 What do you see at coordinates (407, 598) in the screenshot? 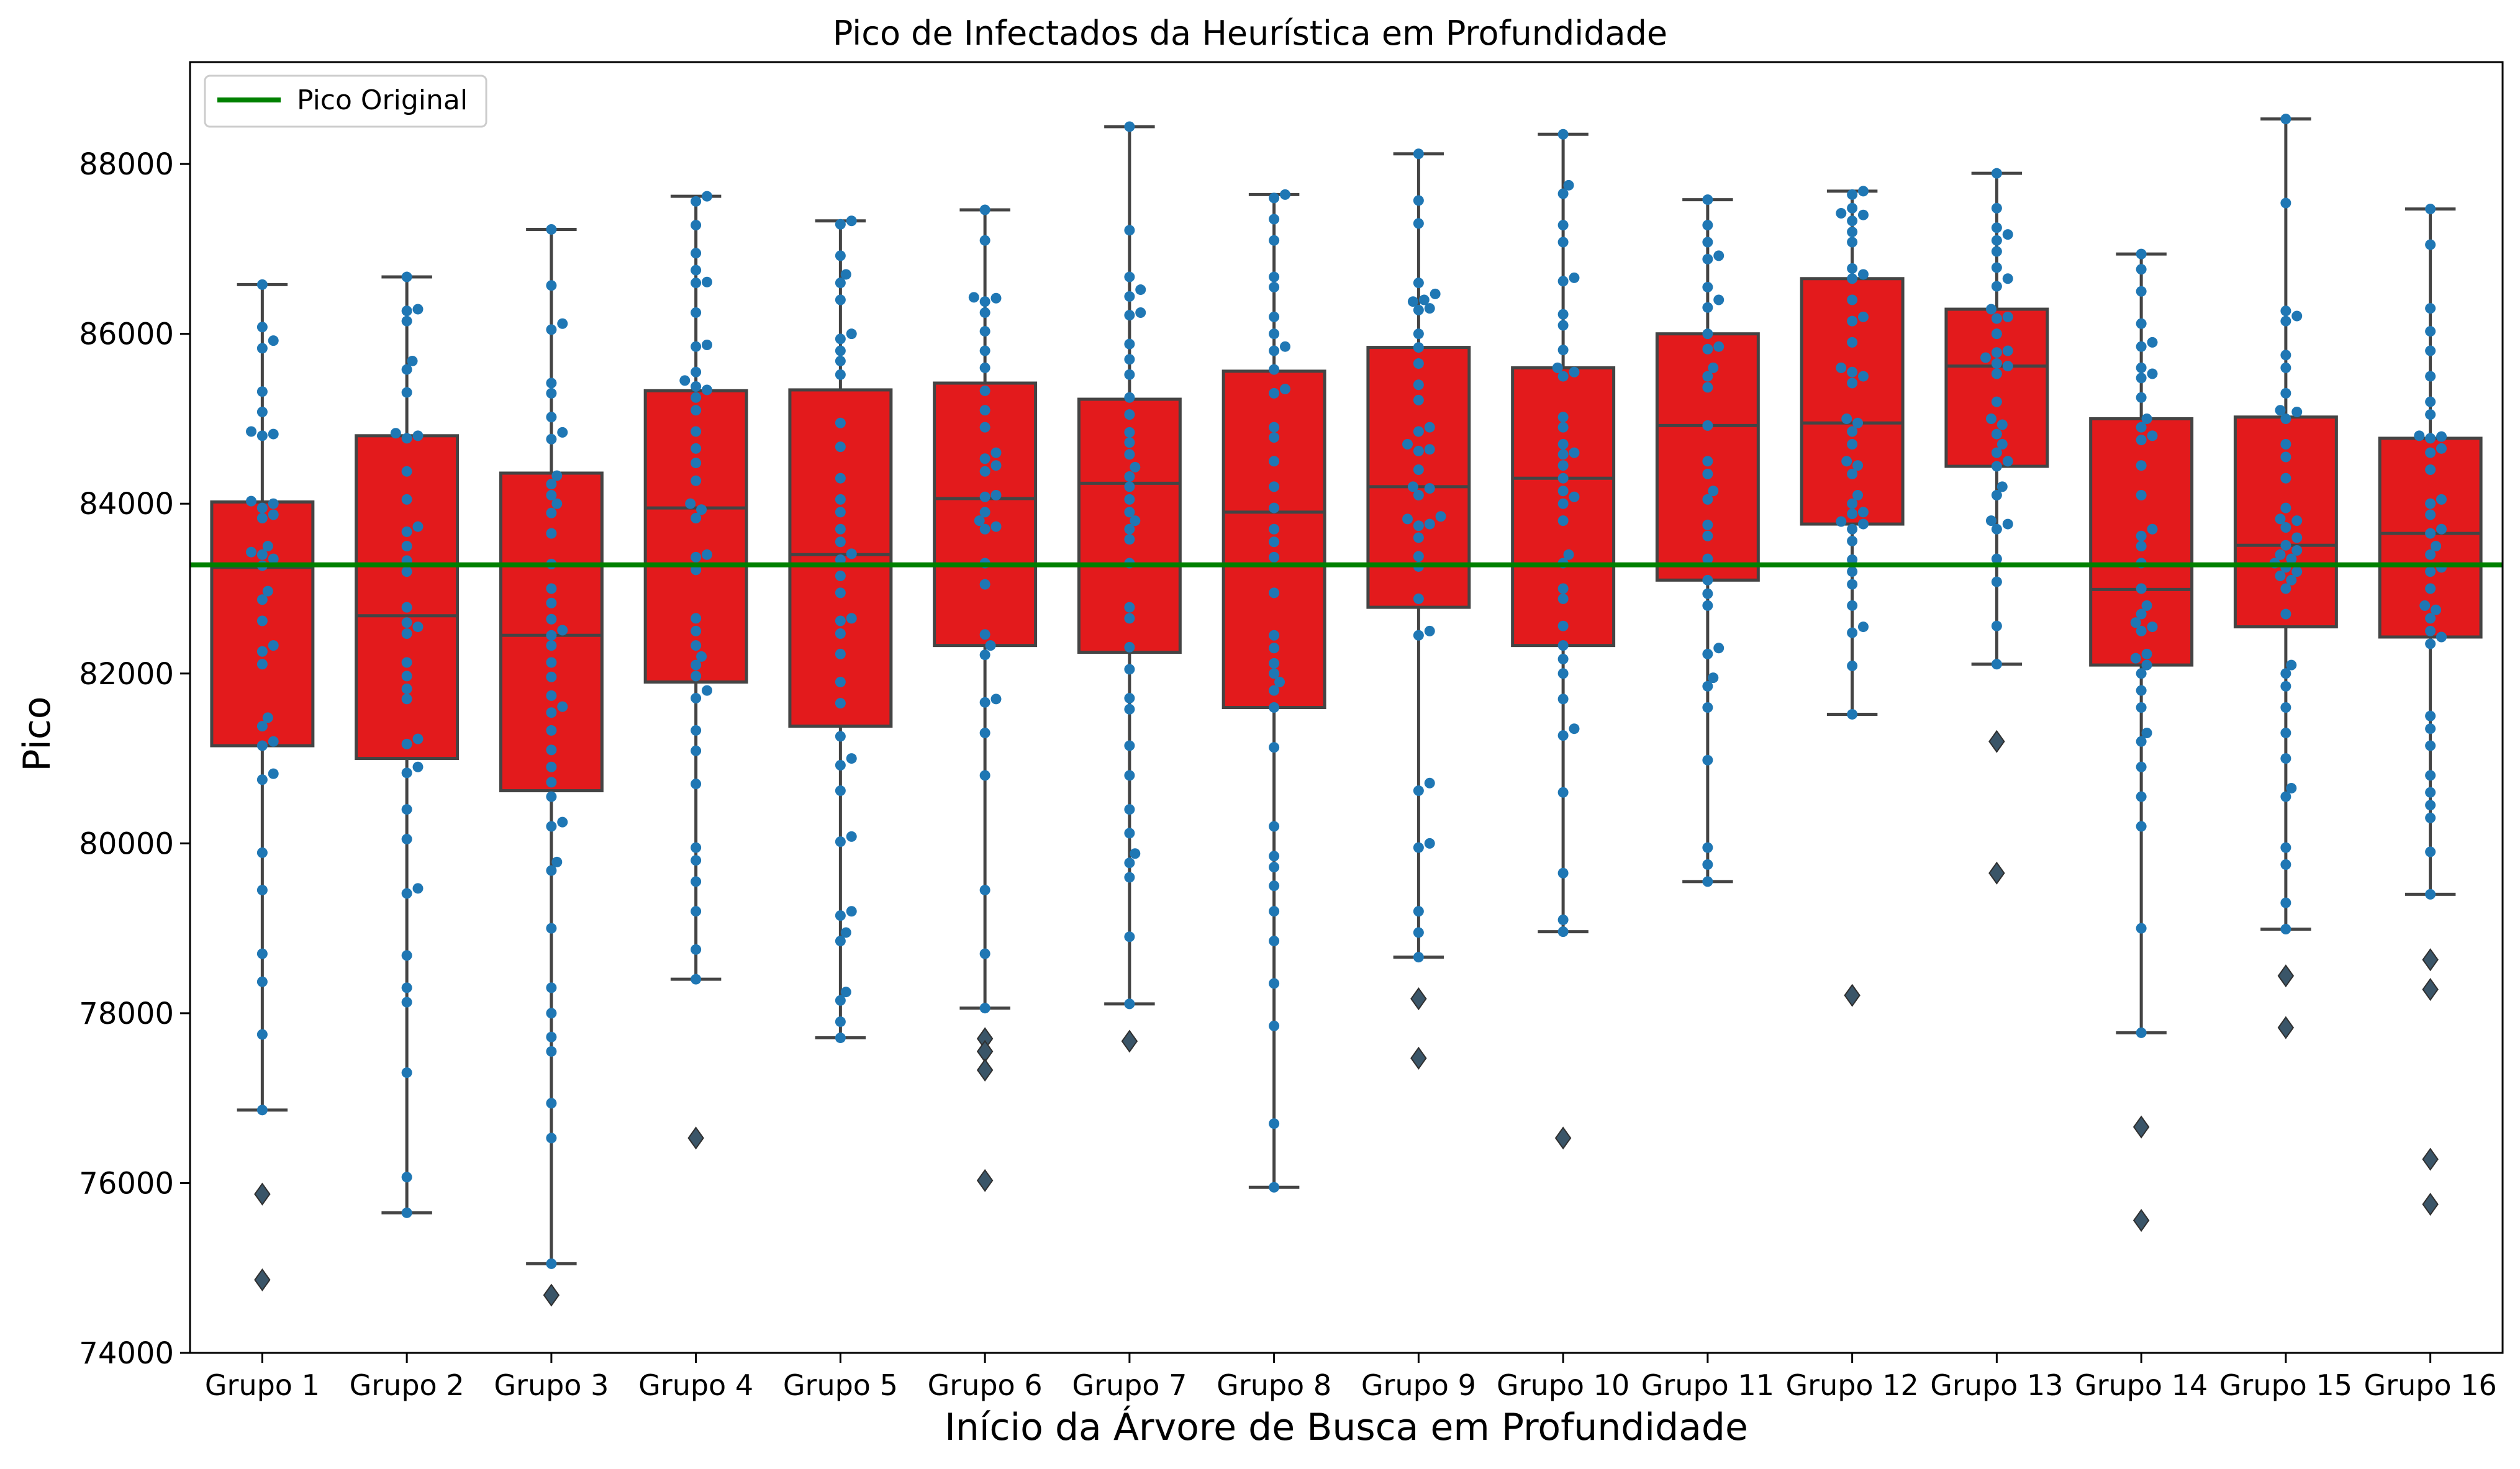
I see `box` at bounding box center [407, 598].